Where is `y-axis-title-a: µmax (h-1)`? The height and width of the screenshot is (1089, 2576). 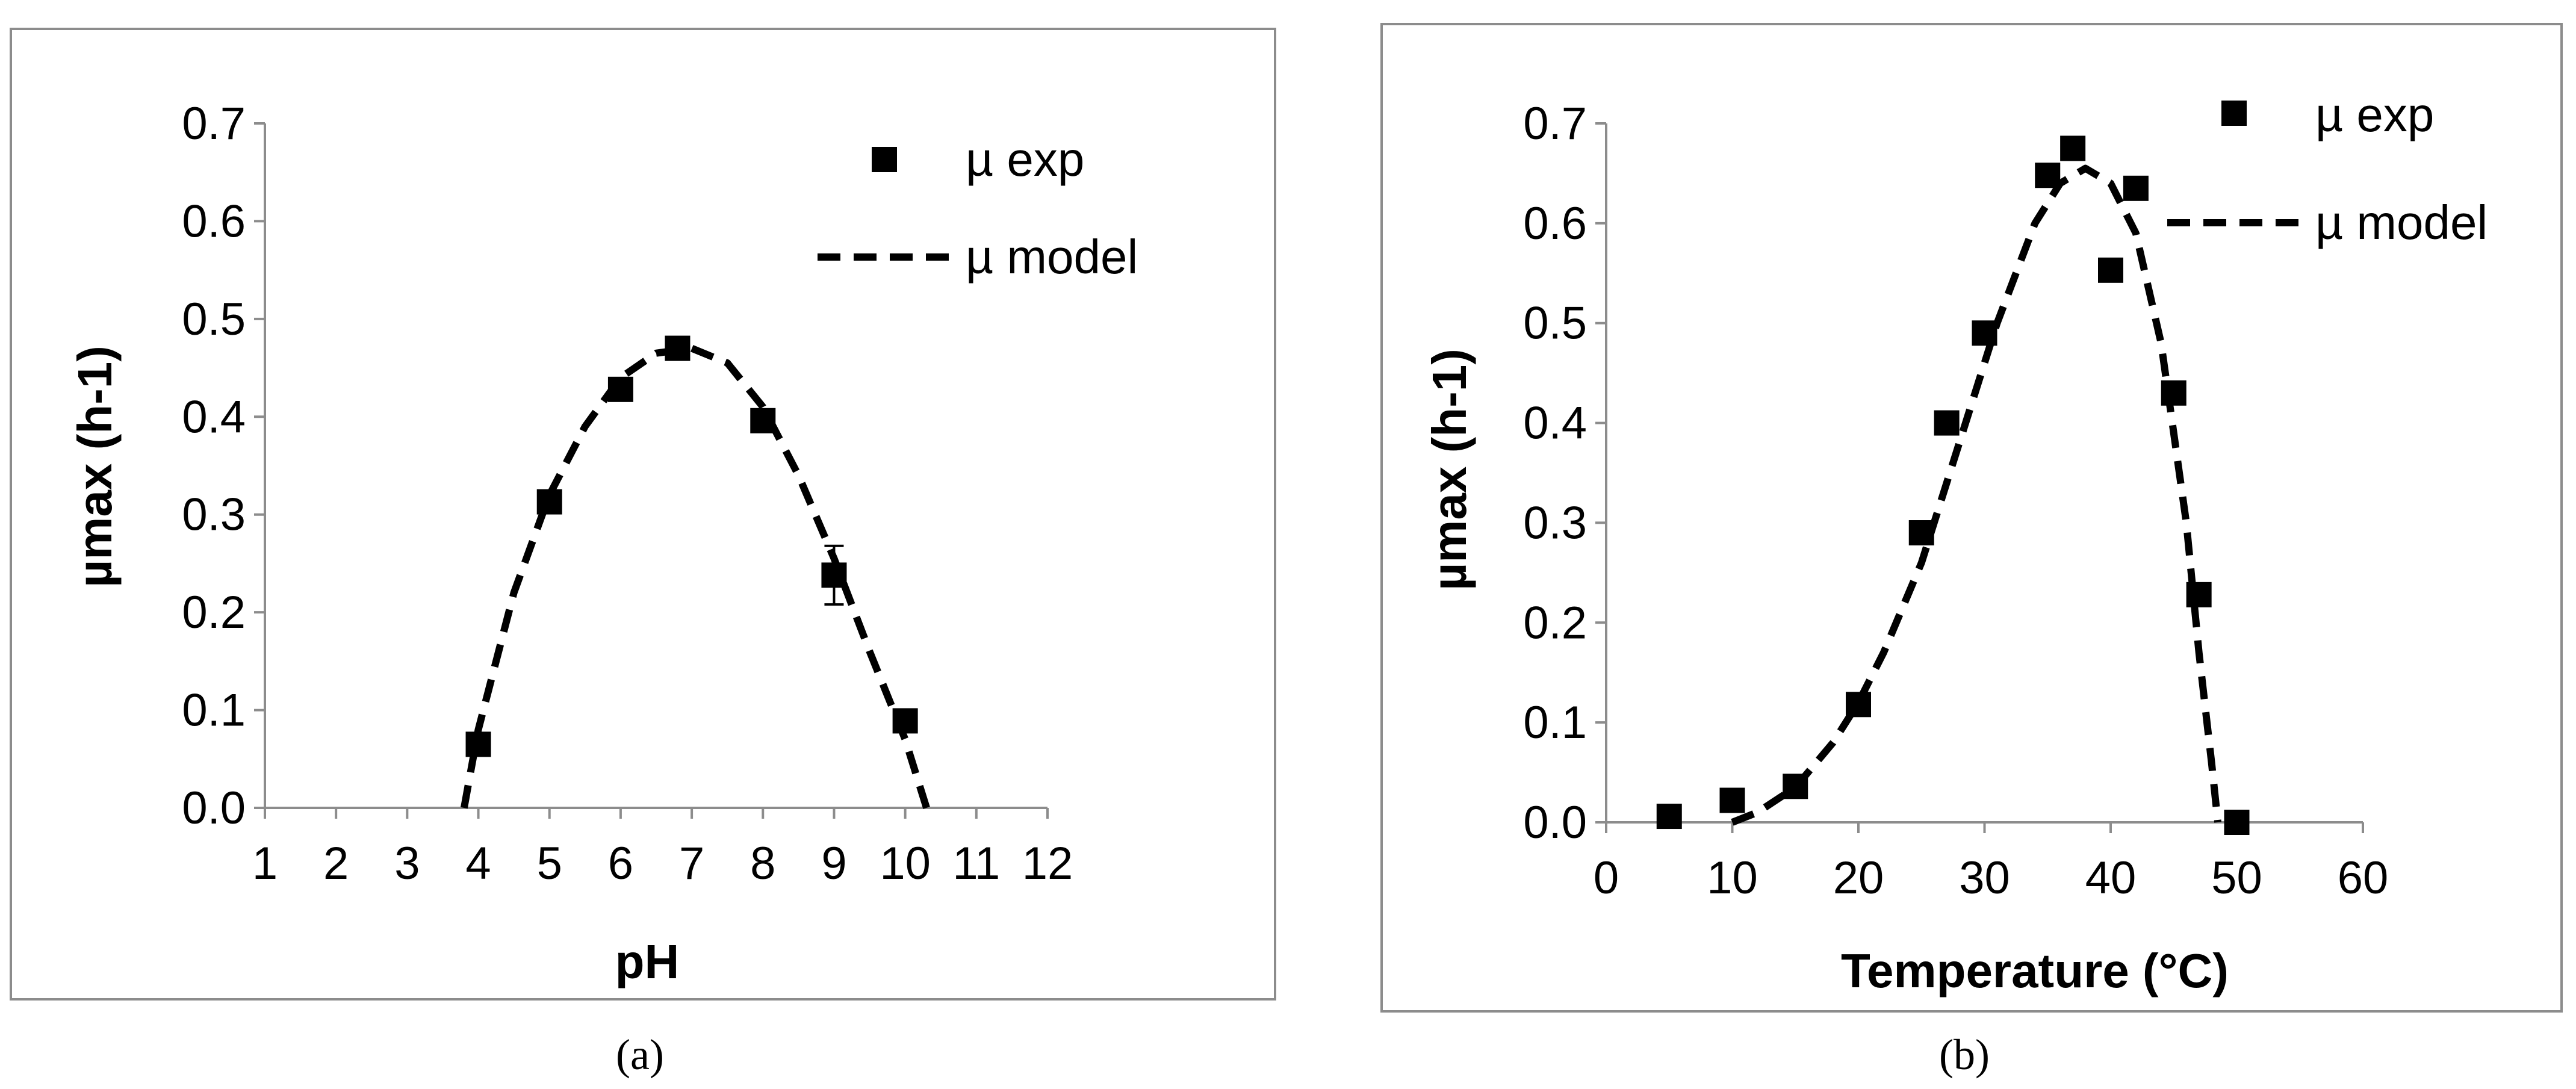
y-axis-title-a: µmax (h-1) is located at coordinates (95, 467).